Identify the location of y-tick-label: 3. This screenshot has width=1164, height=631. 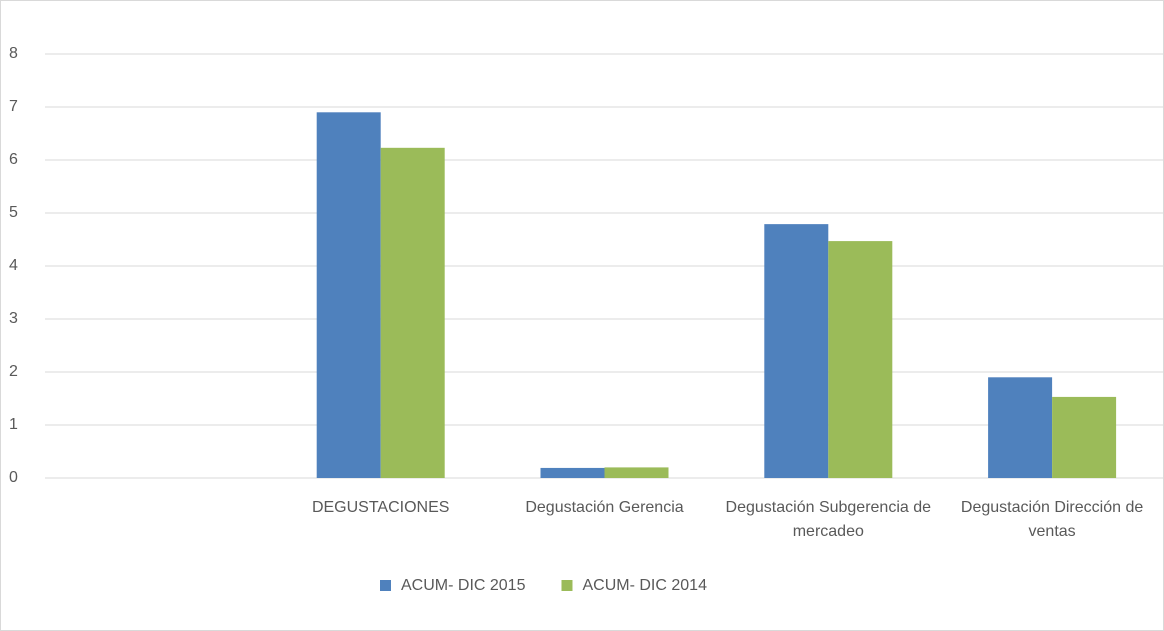
(13, 318).